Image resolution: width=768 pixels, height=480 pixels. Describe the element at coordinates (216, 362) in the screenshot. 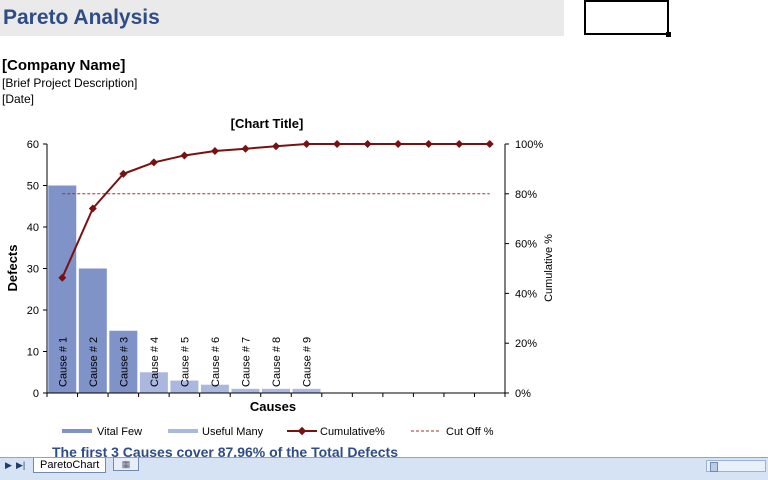

I see `category-label-6: Cause # 6` at that location.